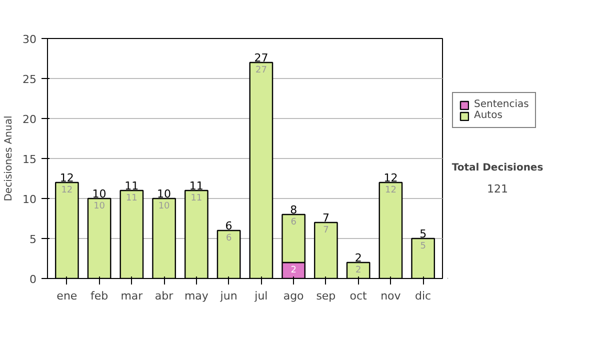 This screenshot has height=340, width=600. What do you see at coordinates (497, 189) in the screenshot?
I see `text: 121` at bounding box center [497, 189].